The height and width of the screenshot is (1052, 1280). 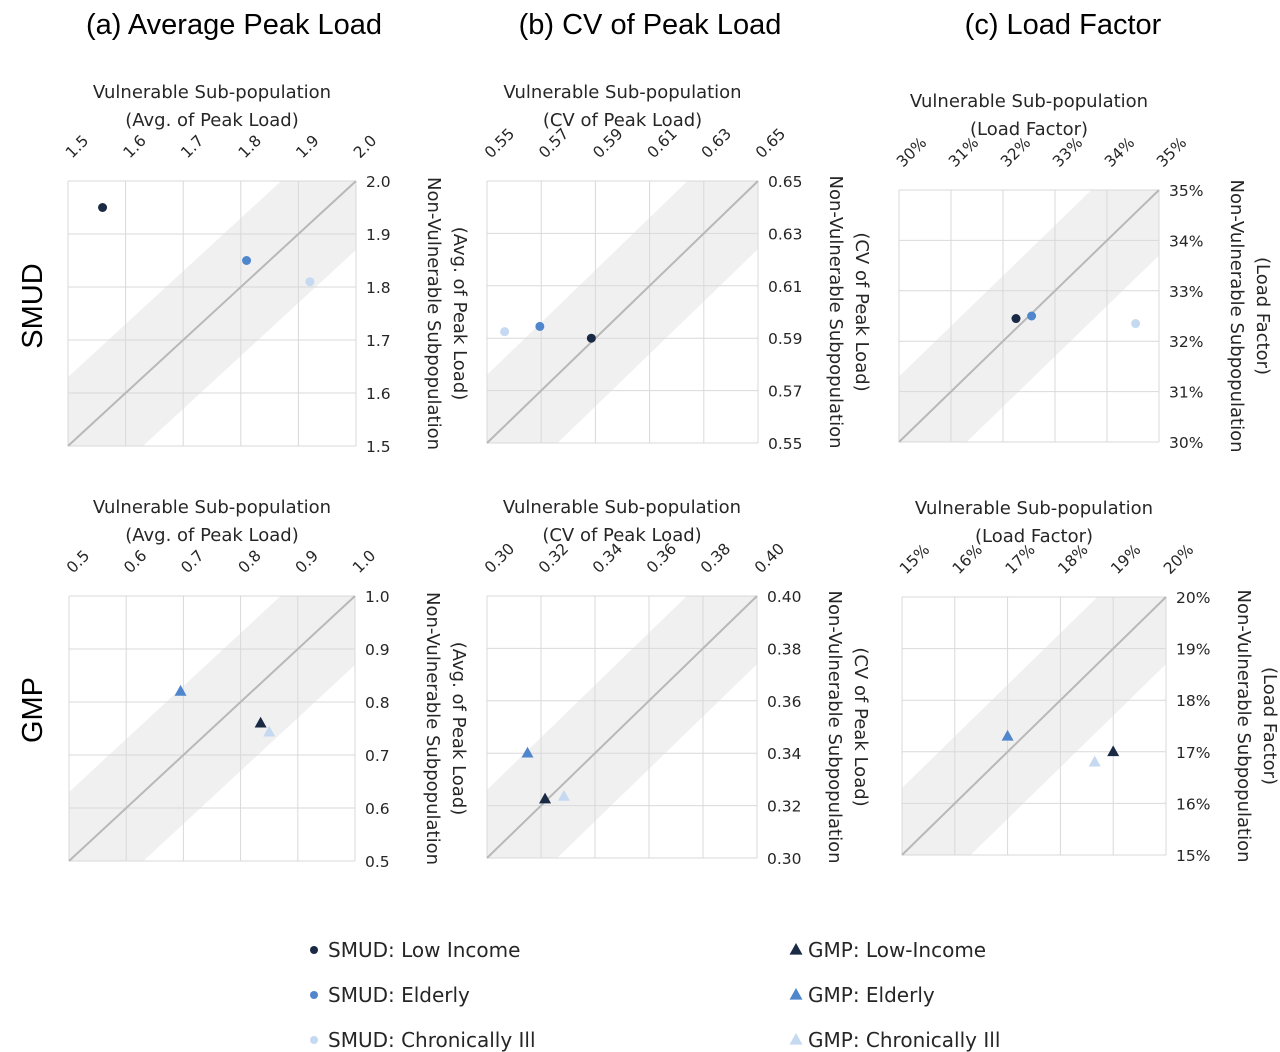 What do you see at coordinates (784, 807) in the screenshot?
I see `y-tick-label: 0.32` at bounding box center [784, 807].